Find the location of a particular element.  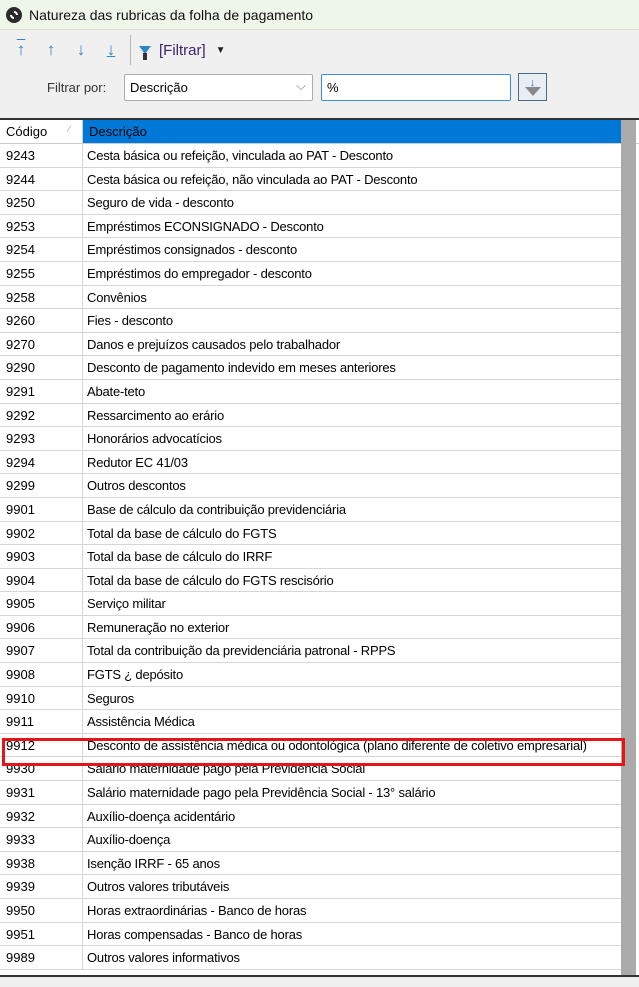

cell-codigo: 9290 is located at coordinates (41, 367).